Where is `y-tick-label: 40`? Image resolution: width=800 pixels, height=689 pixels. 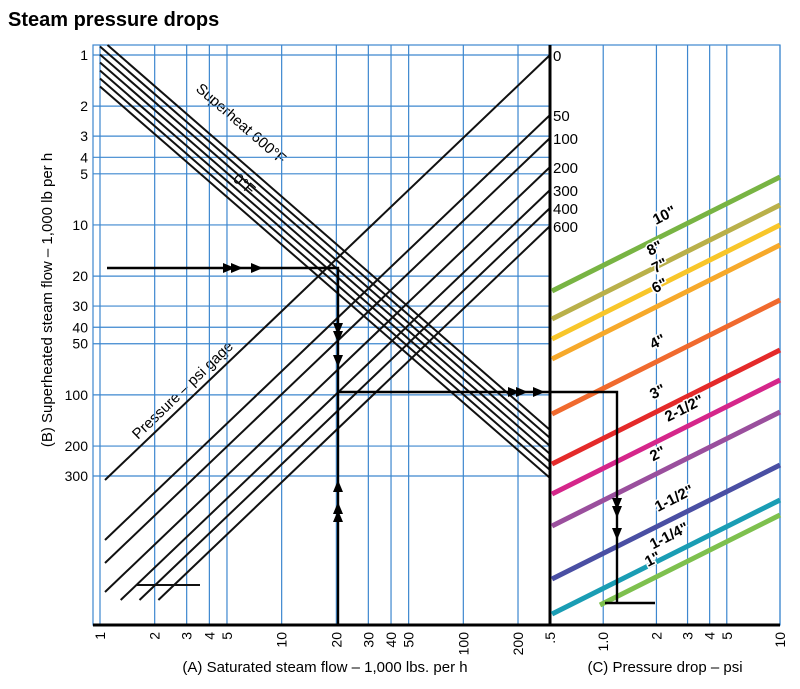
y-tick-label: 40 is located at coordinates (80, 327).